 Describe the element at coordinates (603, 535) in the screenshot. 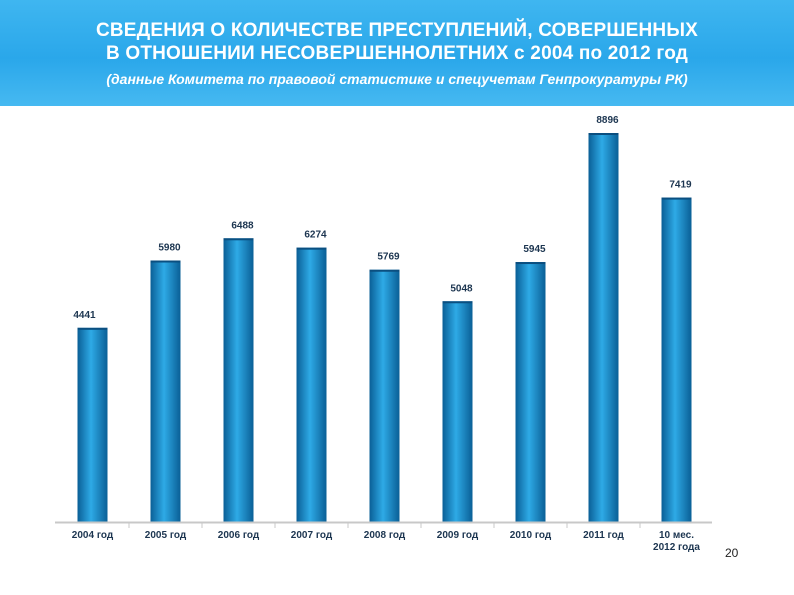

I see `category-label-7: 2011 год` at that location.